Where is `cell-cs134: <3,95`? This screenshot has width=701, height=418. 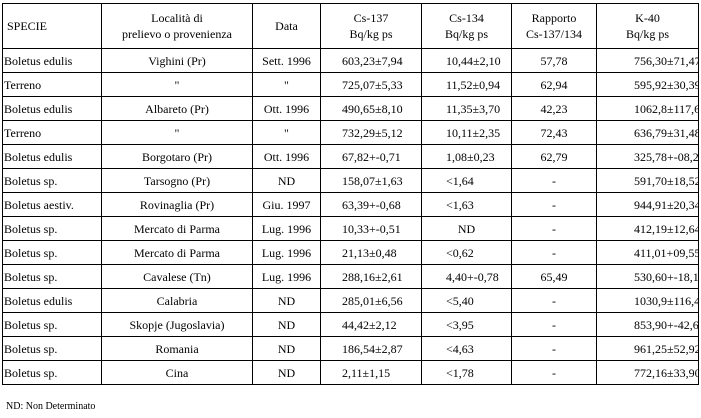 cell-cs134: <3,95 is located at coordinates (466, 324).